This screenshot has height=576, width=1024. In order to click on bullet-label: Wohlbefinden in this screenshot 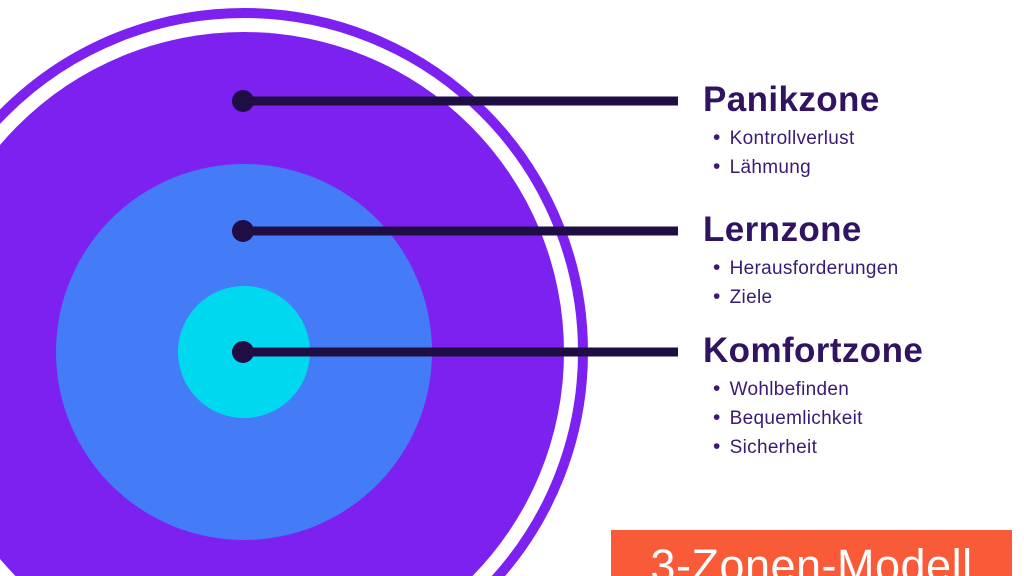, I will do `click(789, 389)`.